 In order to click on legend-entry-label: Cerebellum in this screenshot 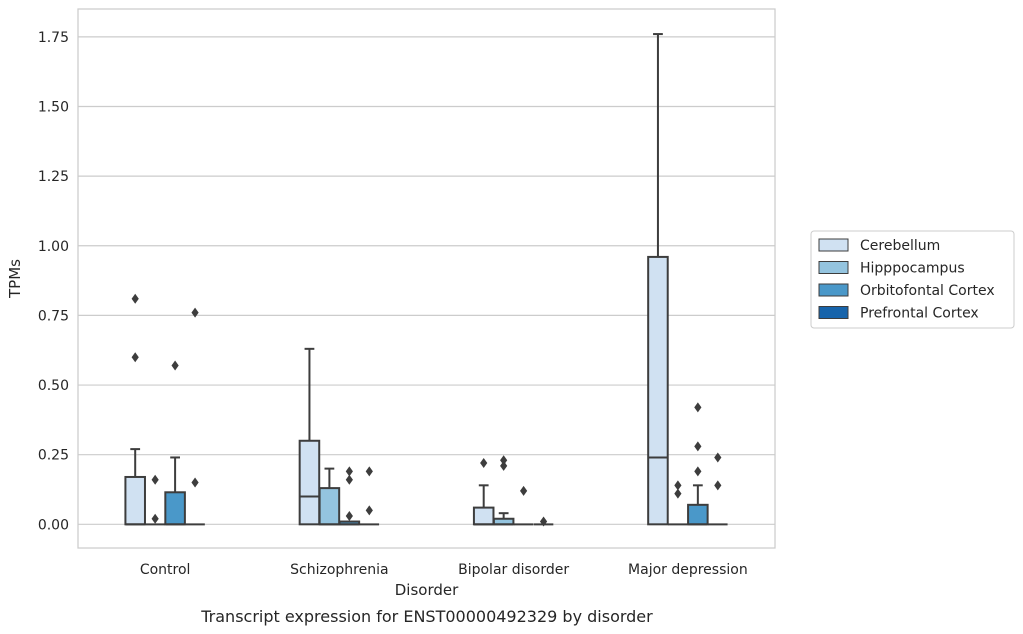, I will do `click(900, 246)`.